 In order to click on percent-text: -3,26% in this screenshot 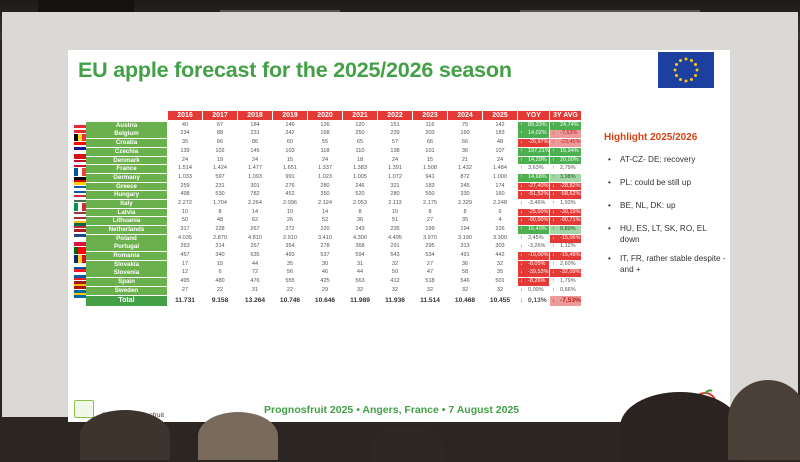, I will do `click(537, 246)`.